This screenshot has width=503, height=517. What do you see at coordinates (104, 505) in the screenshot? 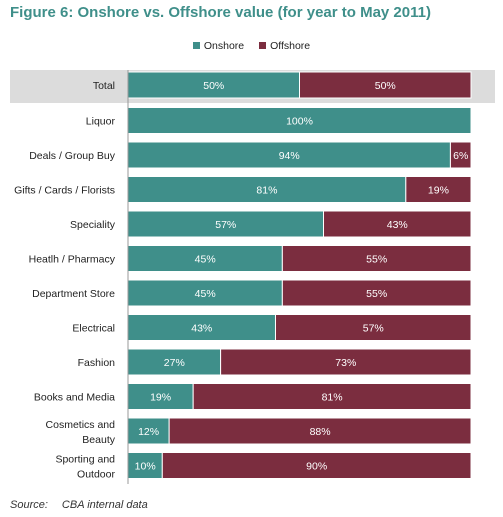
I see `source-text: CBA internal data` at bounding box center [104, 505].